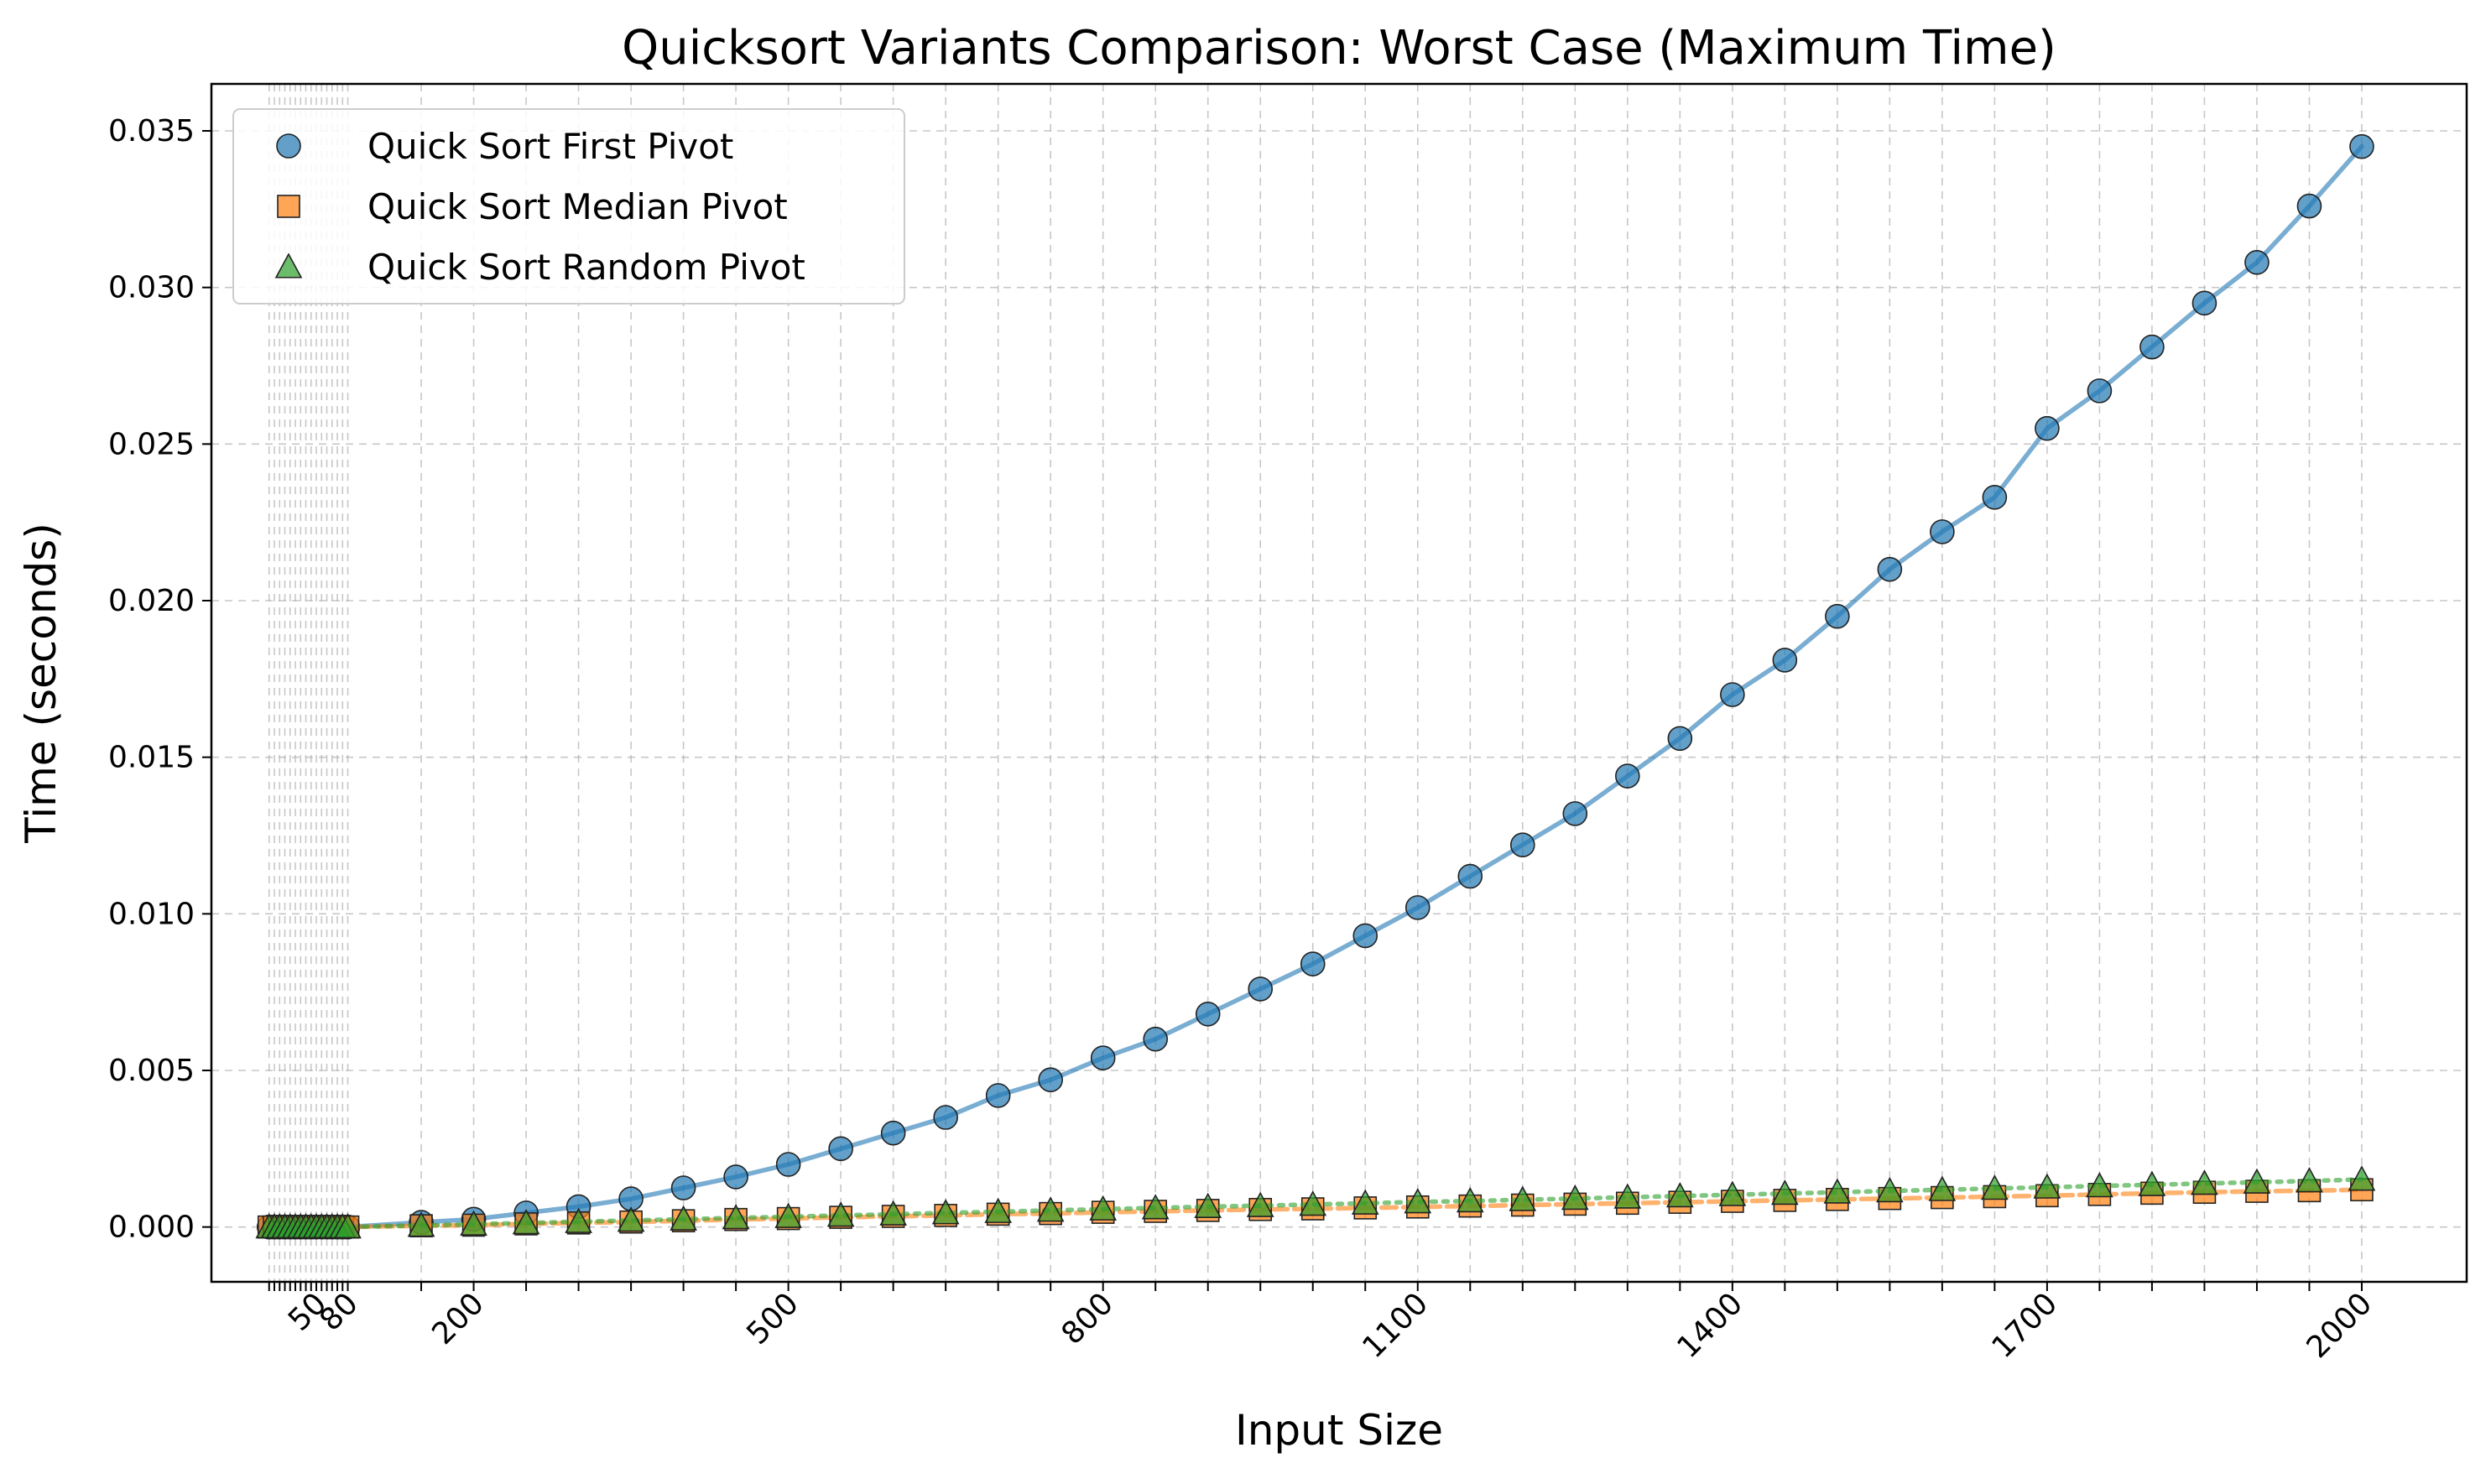  What do you see at coordinates (41, 683) in the screenshot?
I see `y-axis-label: Time (seconds)` at bounding box center [41, 683].